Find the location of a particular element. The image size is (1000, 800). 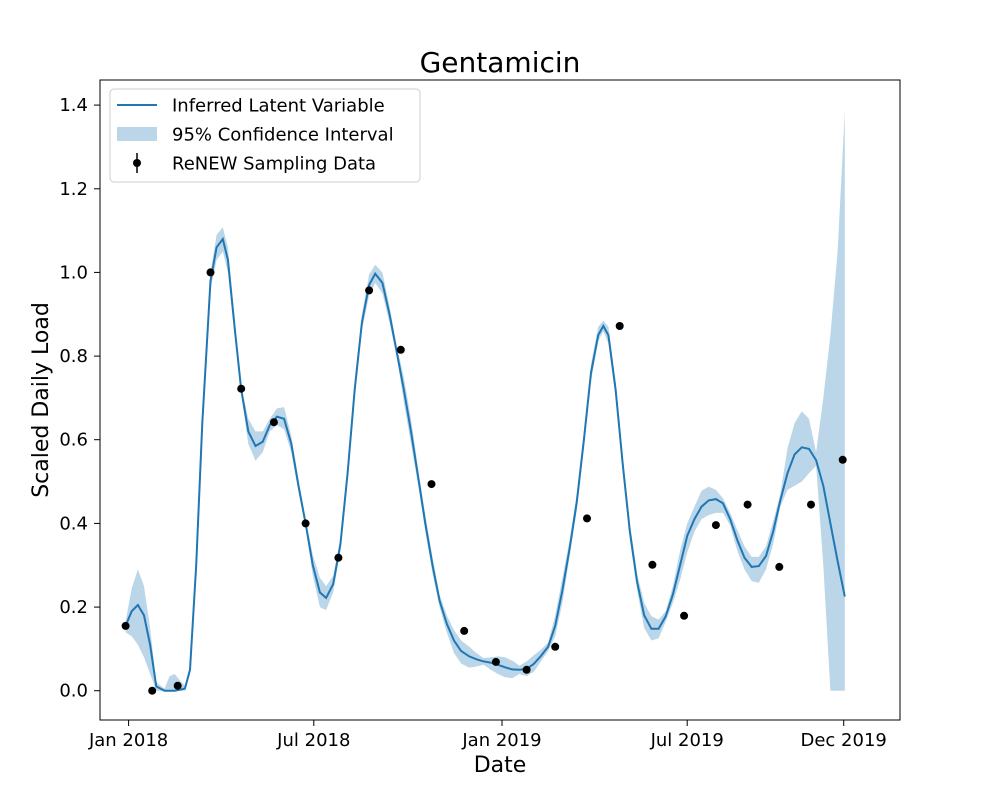

legend-band-swatch is located at coordinates (137, 134).